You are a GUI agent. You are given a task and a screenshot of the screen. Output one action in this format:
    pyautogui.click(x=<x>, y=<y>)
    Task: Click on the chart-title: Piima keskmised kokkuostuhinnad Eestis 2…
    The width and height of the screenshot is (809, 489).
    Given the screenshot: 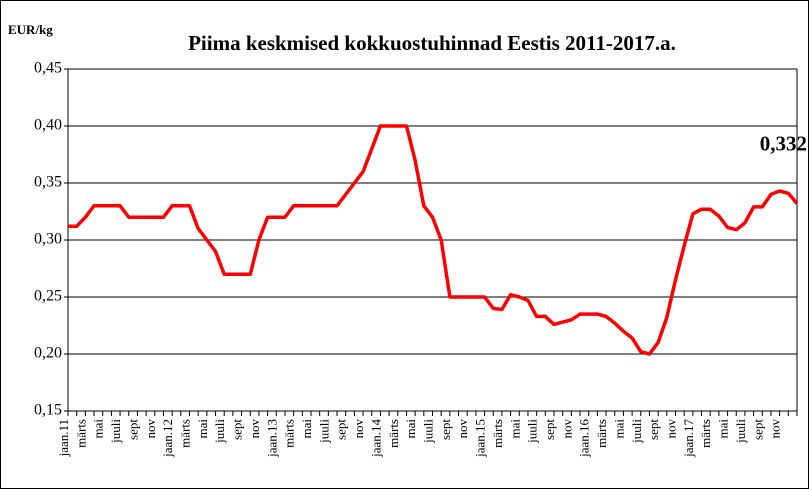 What is the action you would take?
    pyautogui.click(x=432, y=43)
    